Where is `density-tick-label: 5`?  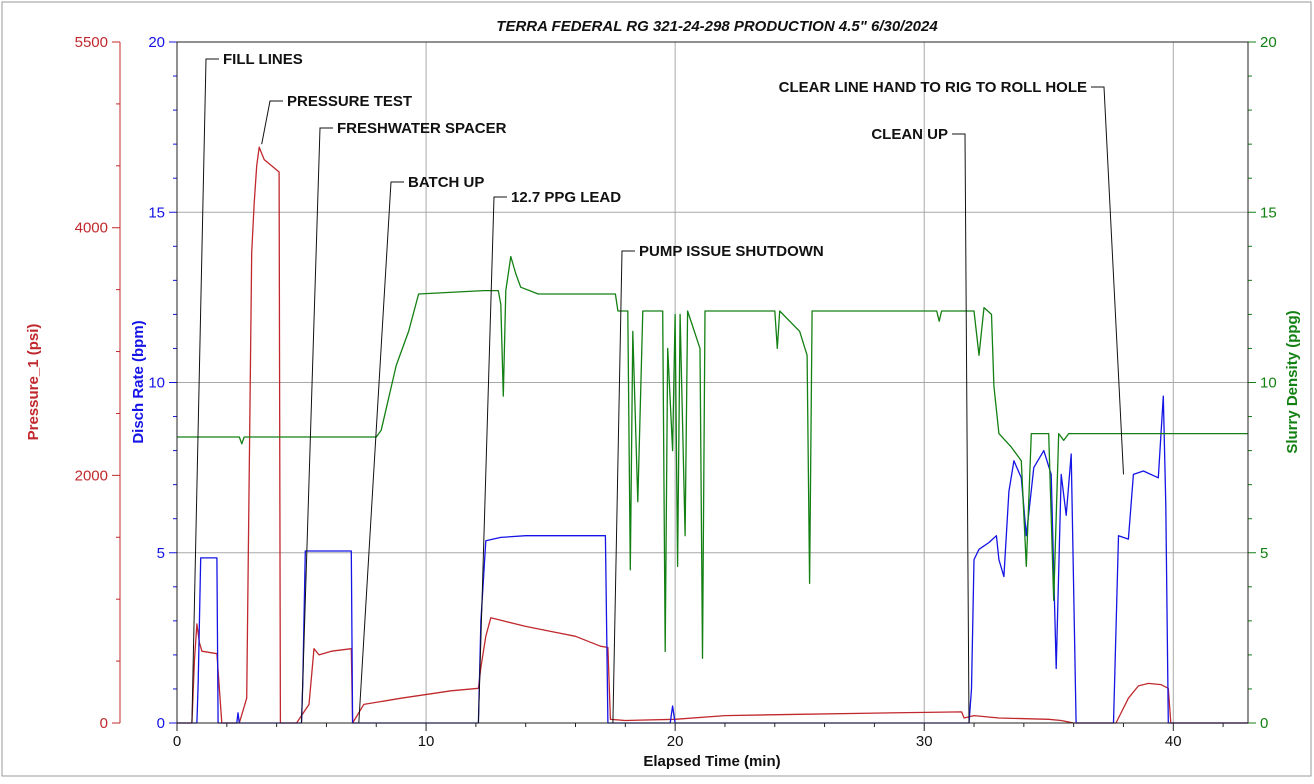
density-tick-label: 5 is located at coordinates (1264, 553).